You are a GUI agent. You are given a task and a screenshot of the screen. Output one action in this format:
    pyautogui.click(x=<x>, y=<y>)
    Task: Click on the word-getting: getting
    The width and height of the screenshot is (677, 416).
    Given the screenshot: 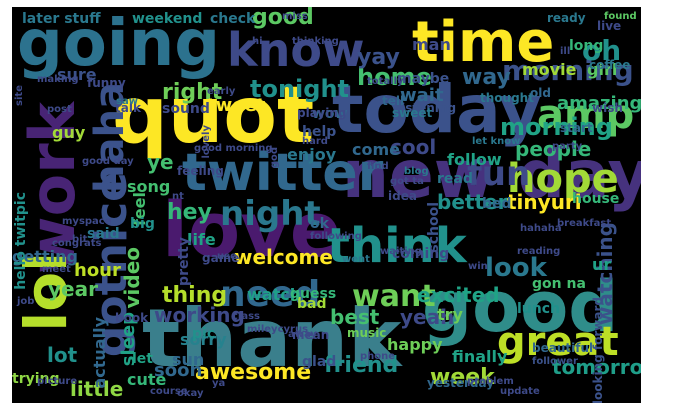 What is the action you would take?
    pyautogui.click(x=45, y=256)
    